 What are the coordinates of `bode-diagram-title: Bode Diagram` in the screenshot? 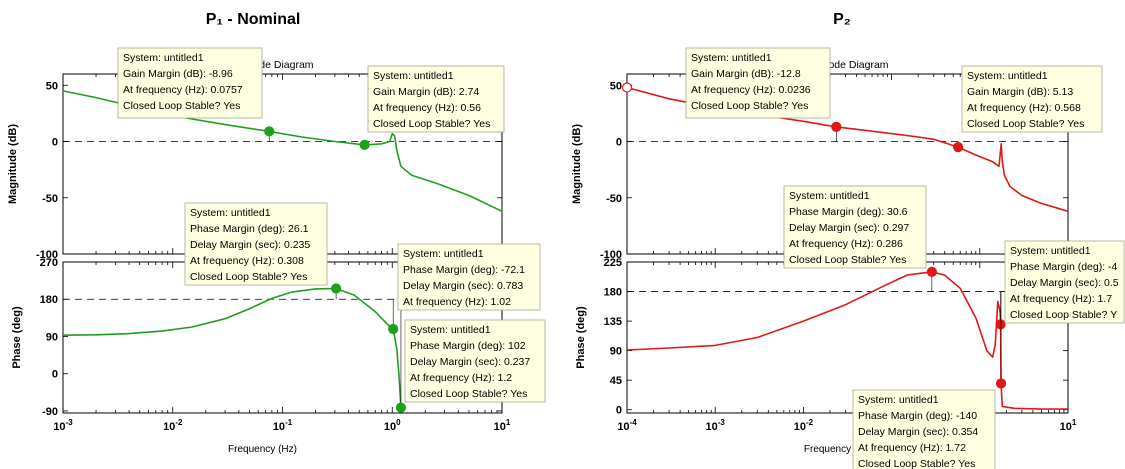 It's located at (279, 65).